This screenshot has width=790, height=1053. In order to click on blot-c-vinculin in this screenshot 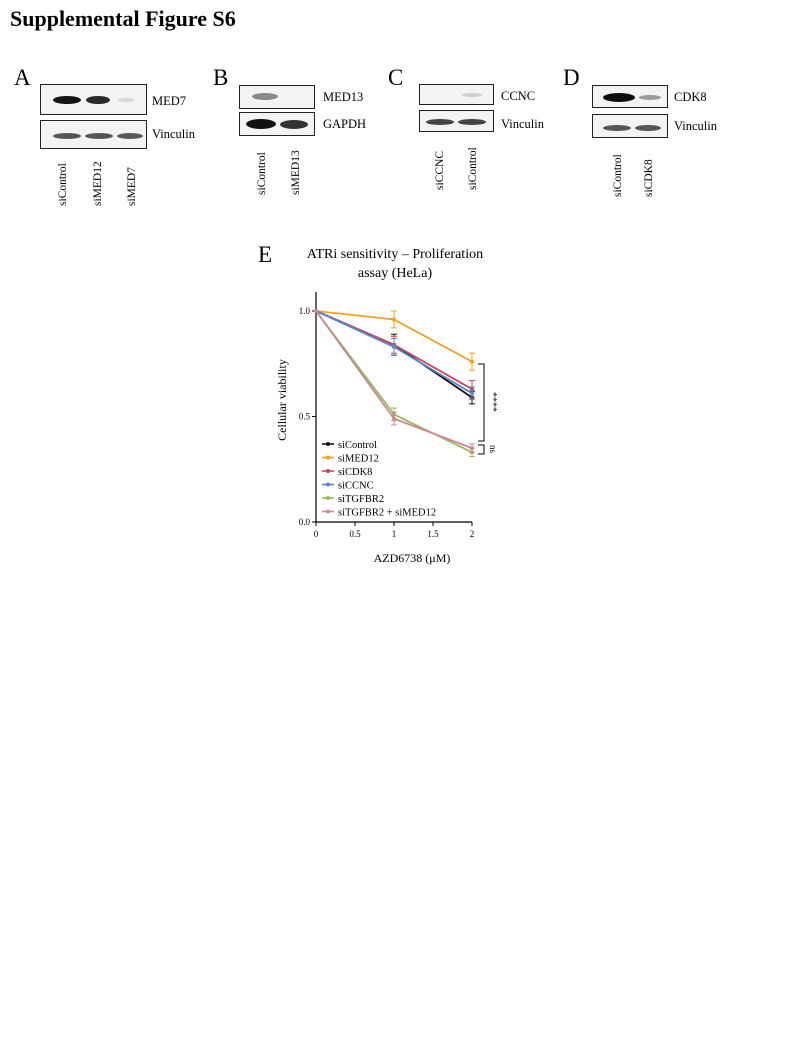, I will do `click(456, 121)`.